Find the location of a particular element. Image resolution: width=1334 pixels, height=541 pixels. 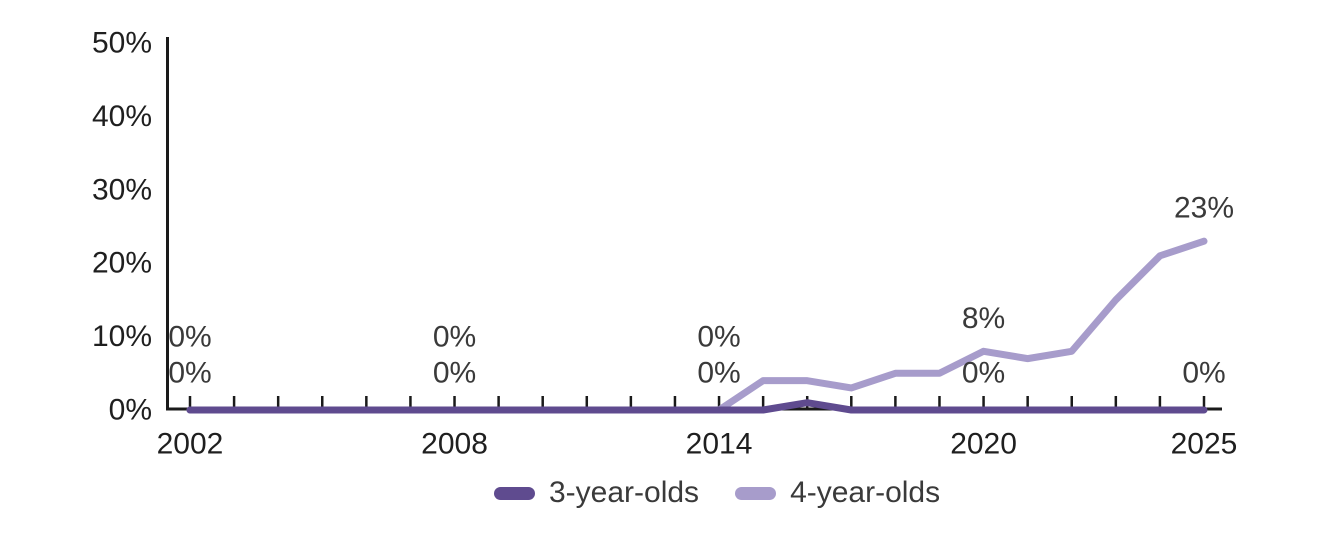

y-axis-label-10%: 10% is located at coordinates (122, 336).